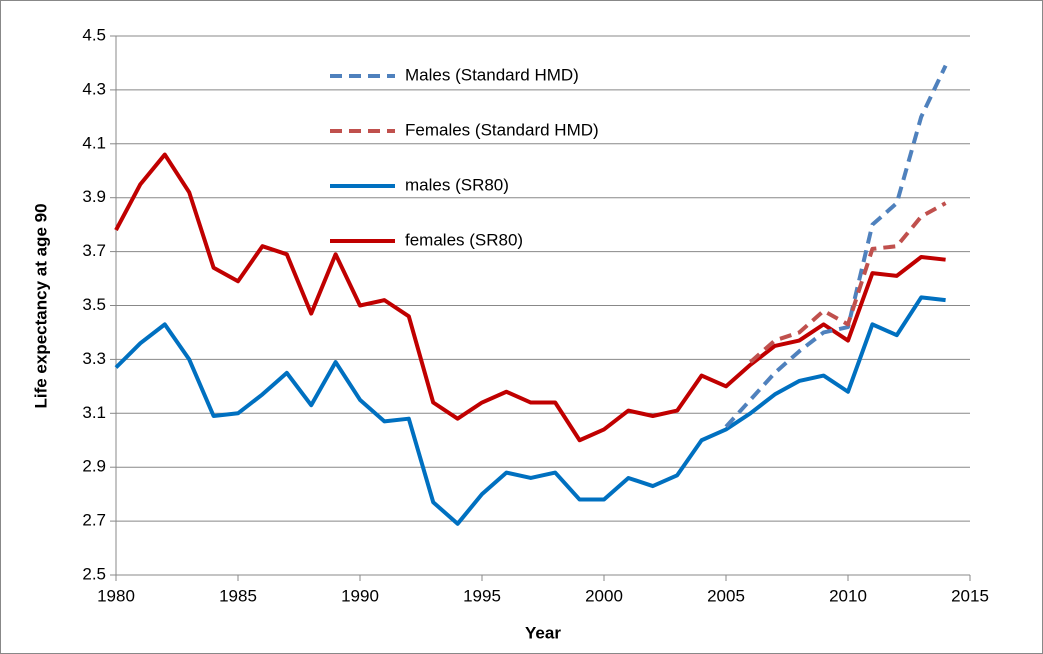 The height and width of the screenshot is (654, 1043). Describe the element at coordinates (94, 466) in the screenshot. I see `y-tick-label: 2.9` at that location.